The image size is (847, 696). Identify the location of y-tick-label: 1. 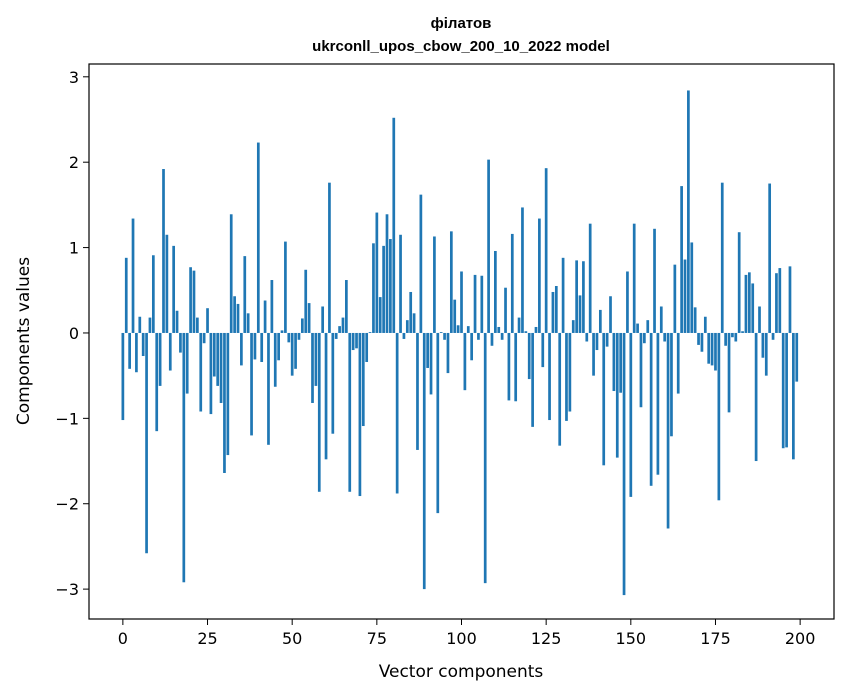
(74, 248).